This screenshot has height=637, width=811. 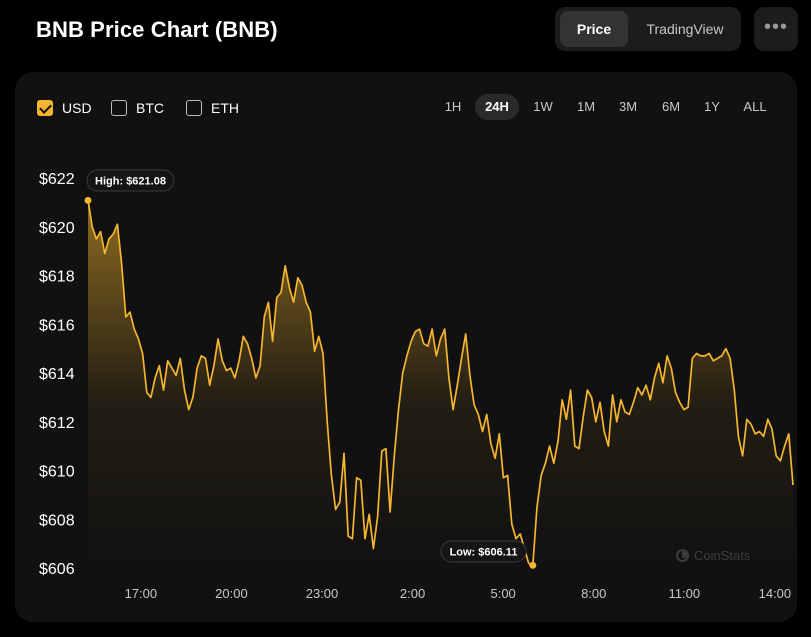 I want to click on price-tab: Price, so click(x=594, y=29).